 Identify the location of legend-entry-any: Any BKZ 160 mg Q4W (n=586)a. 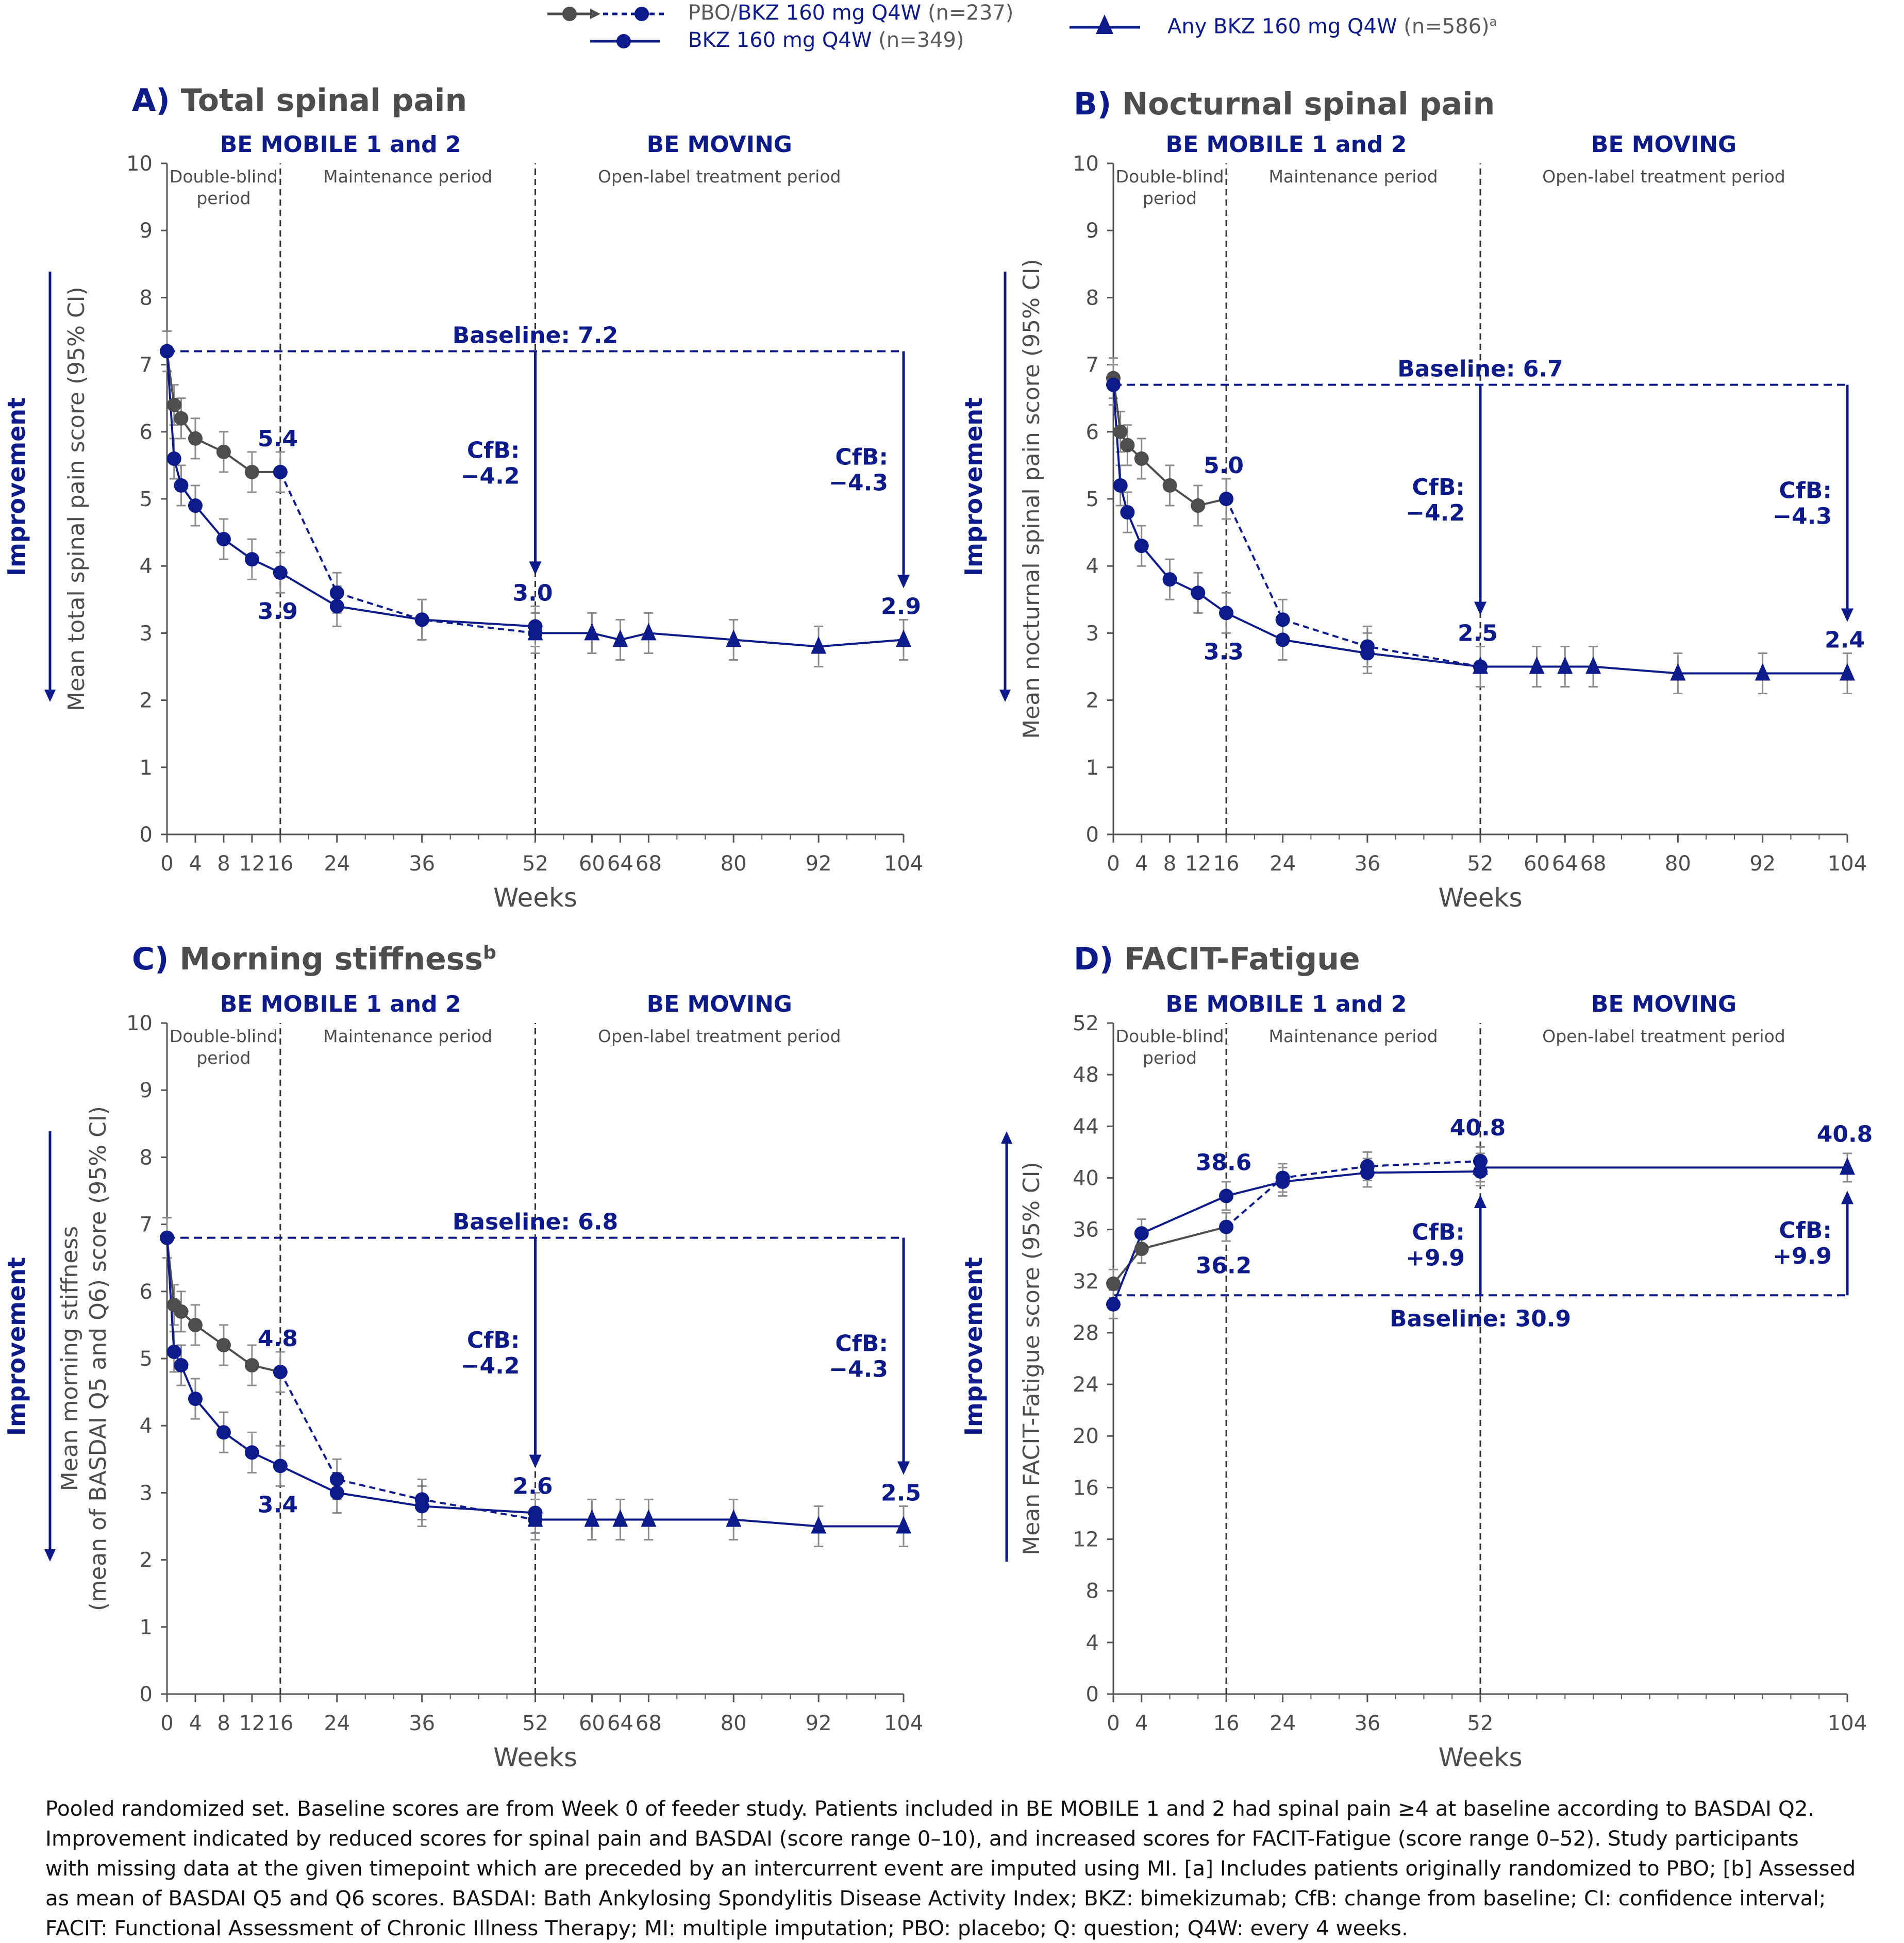
(1332, 26).